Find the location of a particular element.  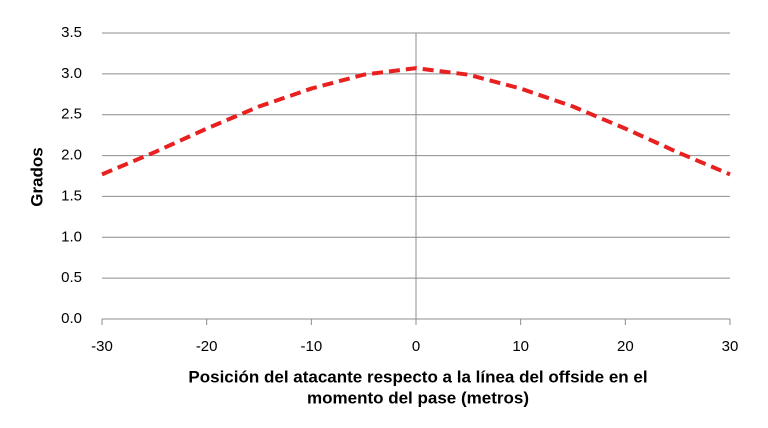

x-tick-label: -30 is located at coordinates (102, 346).